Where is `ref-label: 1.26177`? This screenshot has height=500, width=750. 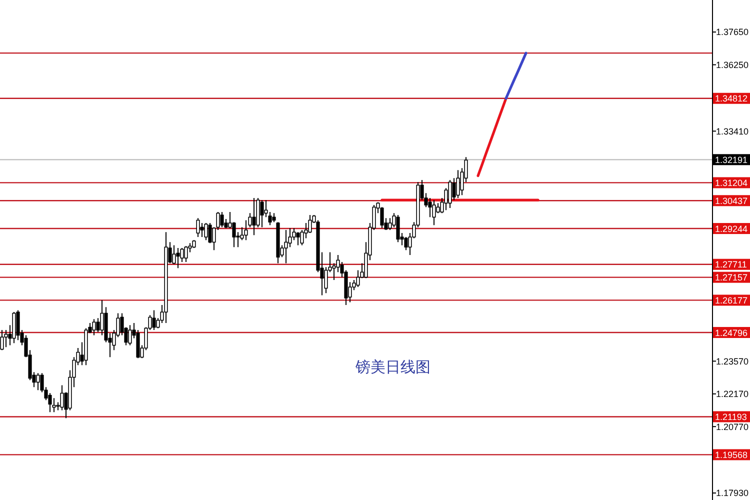 ref-label: 1.26177 is located at coordinates (731, 300).